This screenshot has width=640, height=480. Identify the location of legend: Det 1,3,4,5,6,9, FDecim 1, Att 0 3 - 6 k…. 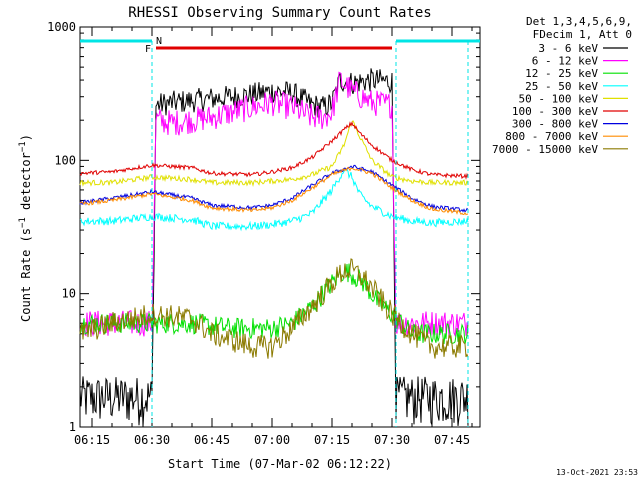
(562, 85).